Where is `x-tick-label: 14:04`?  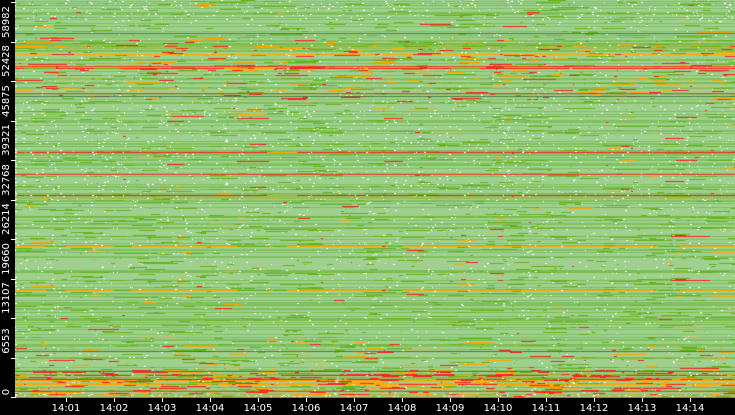
x-tick-label: 14:04 is located at coordinates (210, 408).